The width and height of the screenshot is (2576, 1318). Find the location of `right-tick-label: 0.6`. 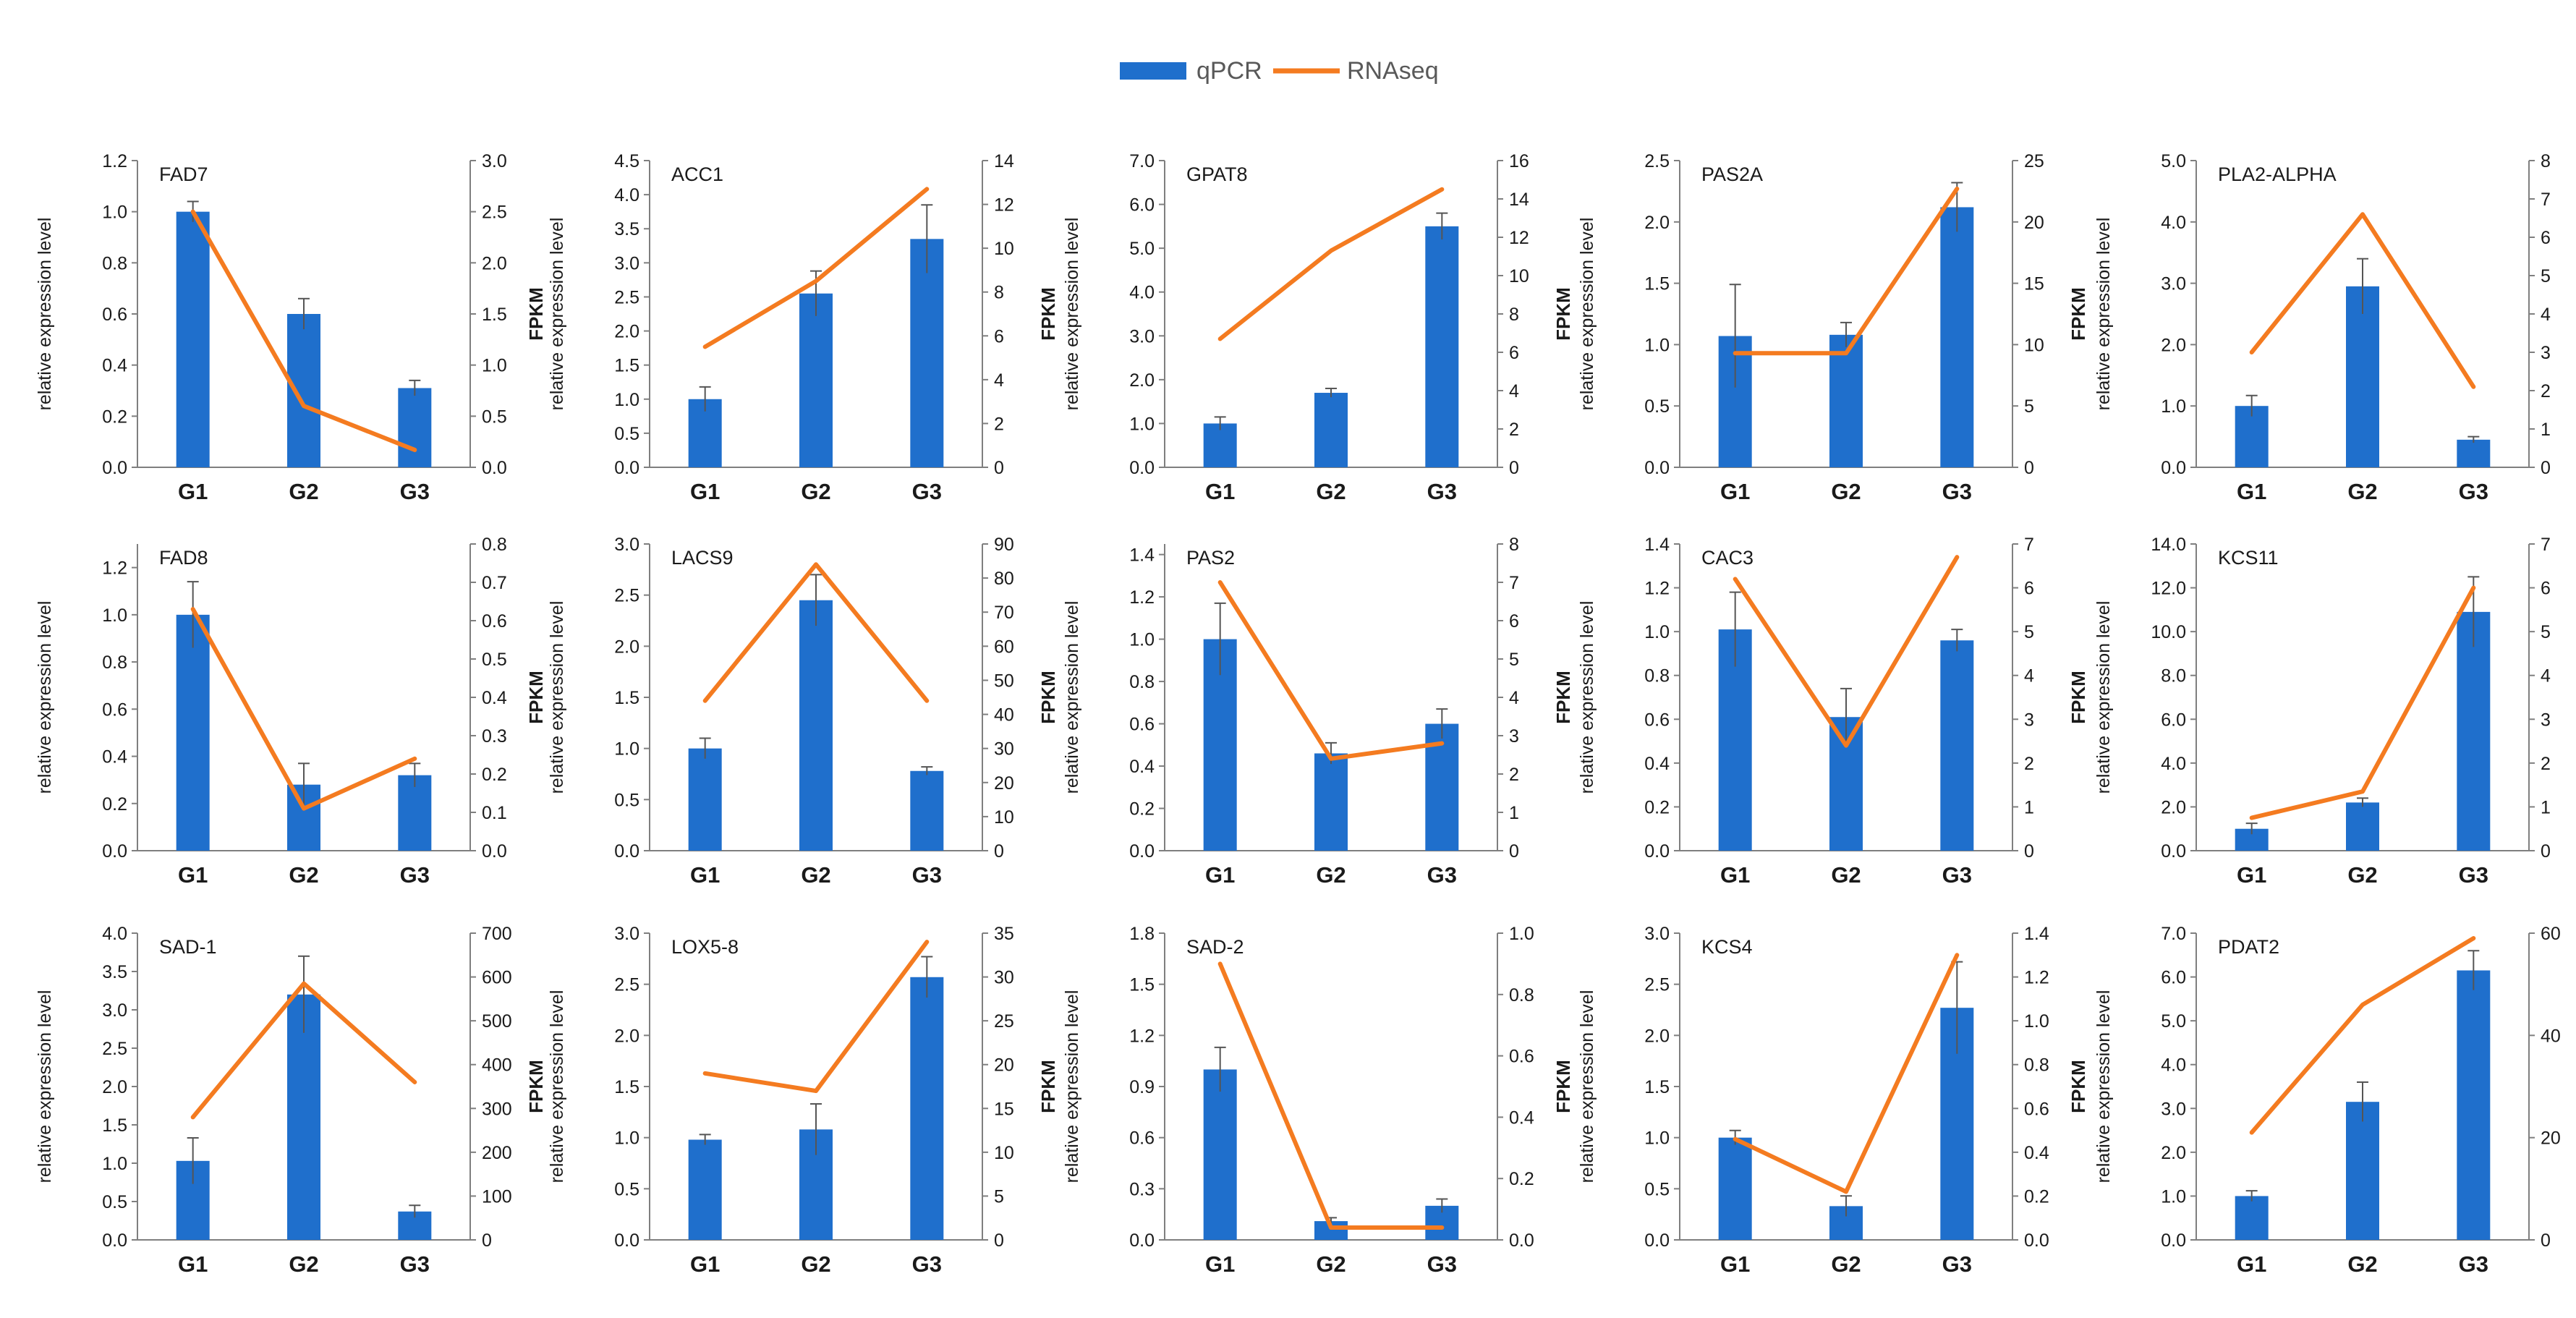

right-tick-label: 0.6 is located at coordinates (1521, 1057).